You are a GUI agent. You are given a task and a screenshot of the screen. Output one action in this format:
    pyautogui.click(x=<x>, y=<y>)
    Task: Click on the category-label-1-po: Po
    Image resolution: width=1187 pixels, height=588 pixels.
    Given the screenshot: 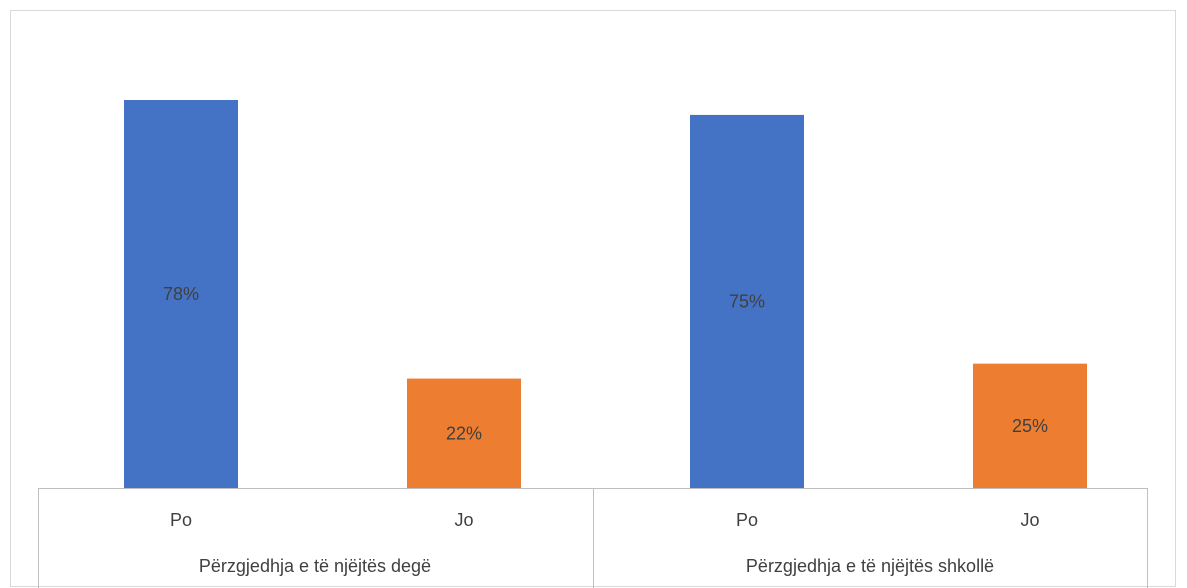 What is the action you would take?
    pyautogui.click(x=747, y=520)
    